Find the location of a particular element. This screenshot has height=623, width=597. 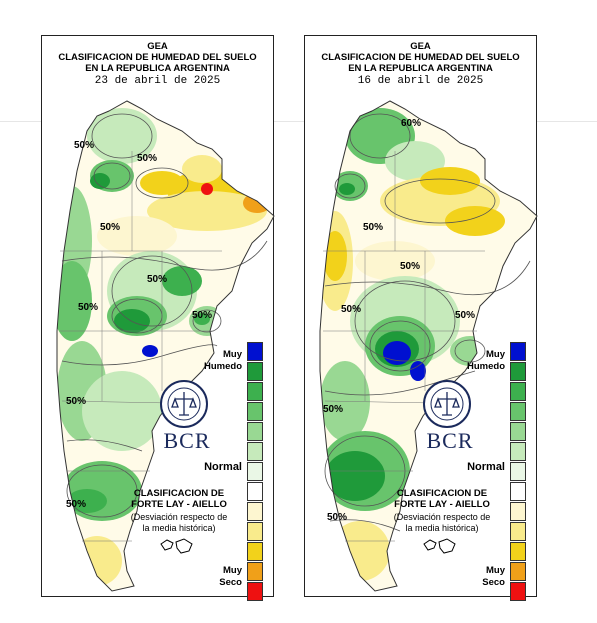

panel-date: 16 de abril de 2025 is located at coordinates (420, 81).